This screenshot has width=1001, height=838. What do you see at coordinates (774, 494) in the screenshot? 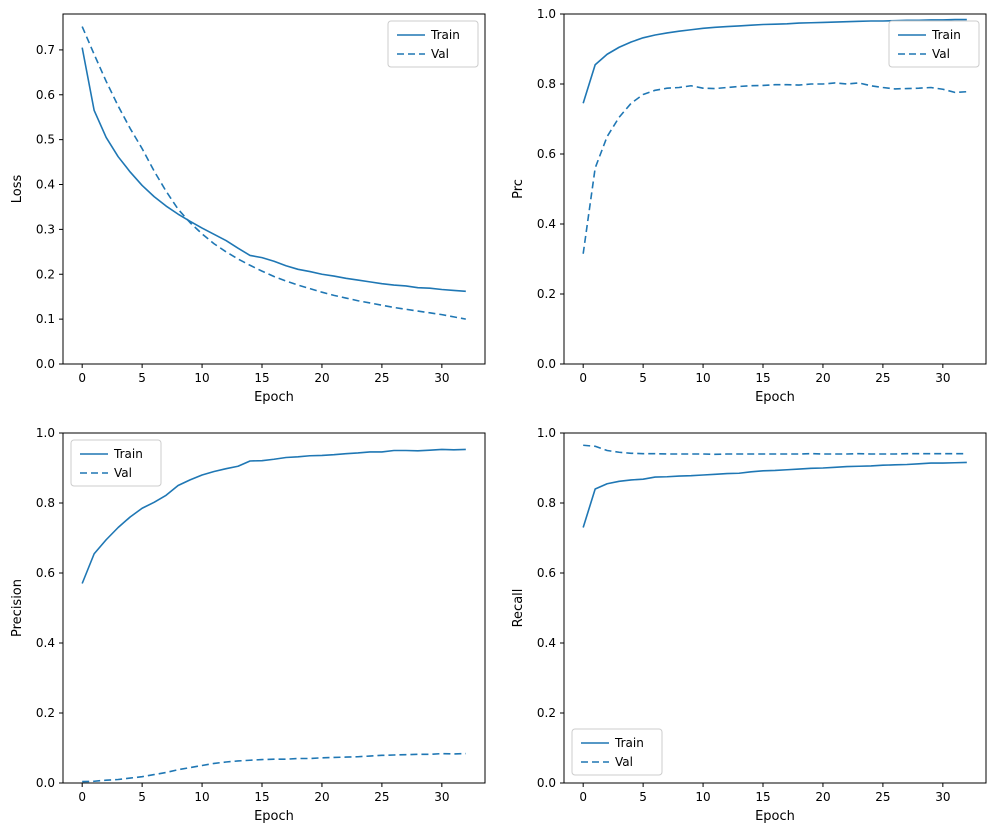
I see `recall-train-line` at bounding box center [774, 494].